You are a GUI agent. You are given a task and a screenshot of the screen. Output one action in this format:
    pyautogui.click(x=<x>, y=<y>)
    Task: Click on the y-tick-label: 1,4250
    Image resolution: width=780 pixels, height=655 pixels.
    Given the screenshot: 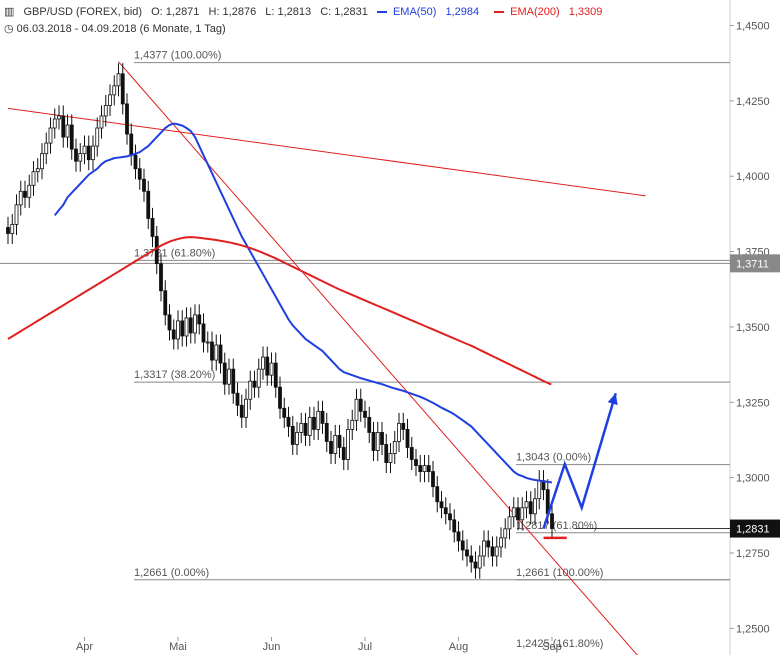 What is the action you would take?
    pyautogui.click(x=753, y=102)
    